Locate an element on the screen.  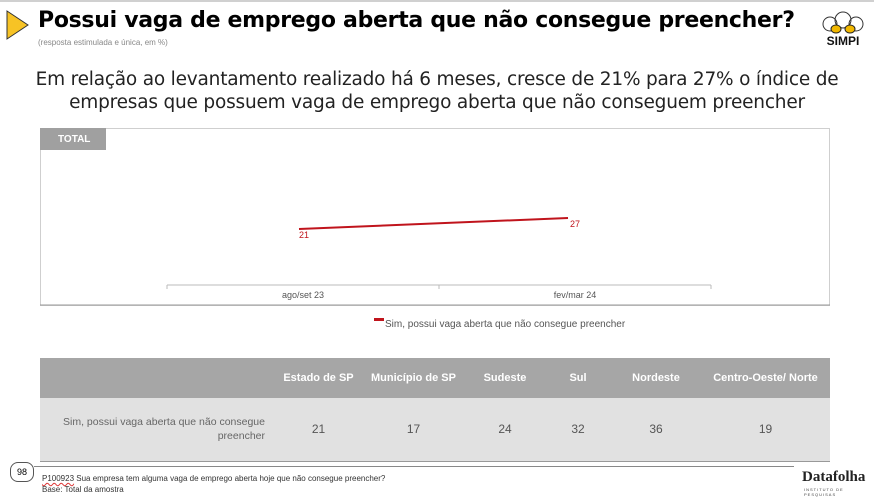
table-cell: 32 is located at coordinates (578, 430).